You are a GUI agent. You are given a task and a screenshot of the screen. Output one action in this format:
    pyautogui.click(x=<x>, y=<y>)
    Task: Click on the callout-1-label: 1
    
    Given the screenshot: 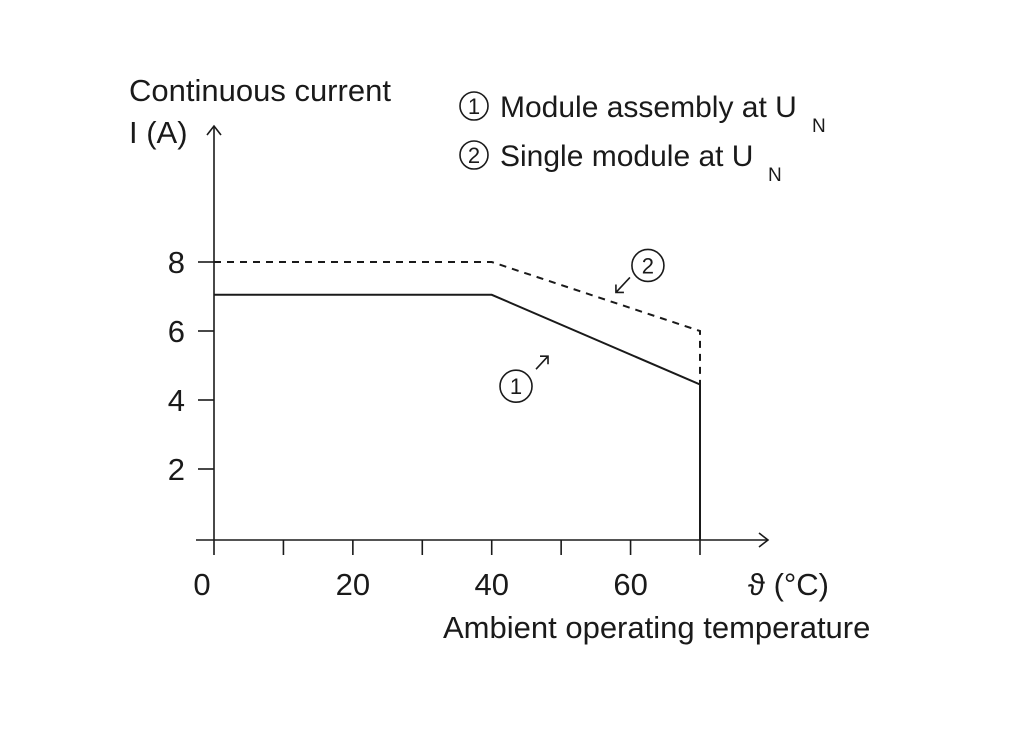 What is the action you would take?
    pyautogui.click(x=516, y=386)
    